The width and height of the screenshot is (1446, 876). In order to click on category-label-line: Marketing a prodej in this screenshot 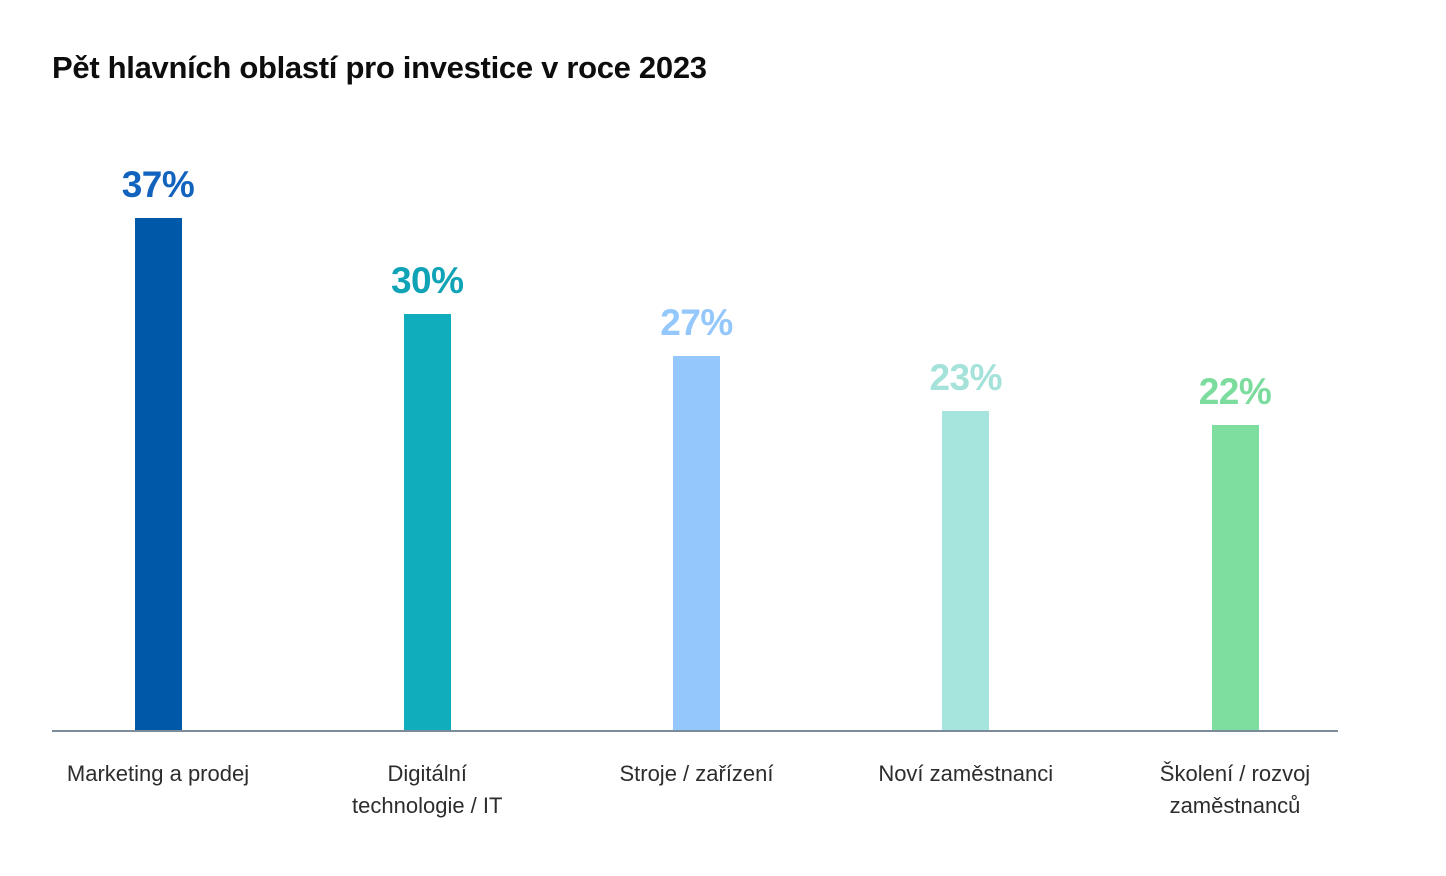, I will do `click(158, 773)`.